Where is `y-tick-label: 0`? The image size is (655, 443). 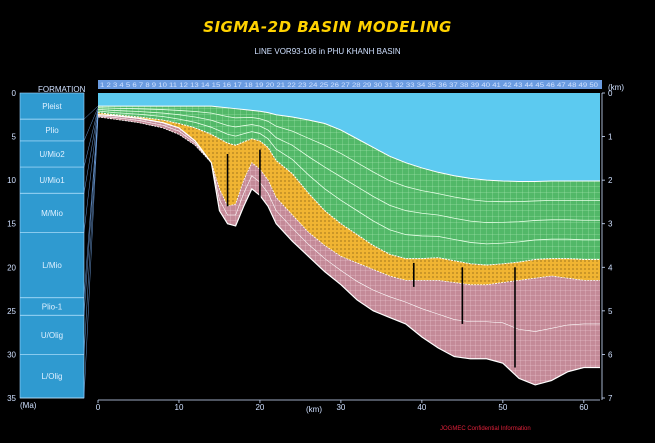 y-tick-label: 0 is located at coordinates (610, 93).